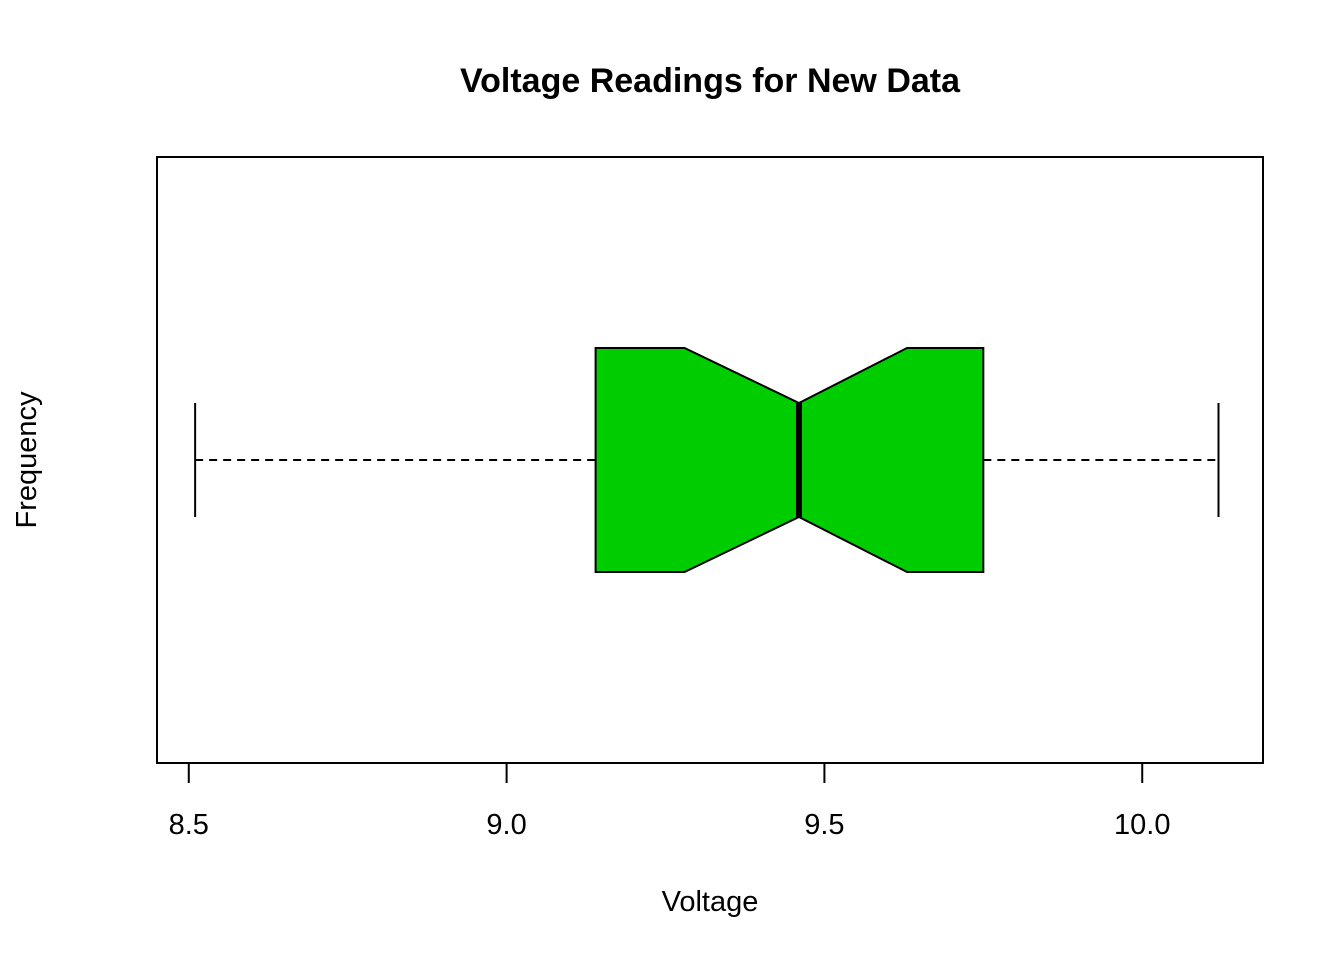  What do you see at coordinates (710, 81) in the screenshot?
I see `chart-title: Voltage Readings for New Data` at bounding box center [710, 81].